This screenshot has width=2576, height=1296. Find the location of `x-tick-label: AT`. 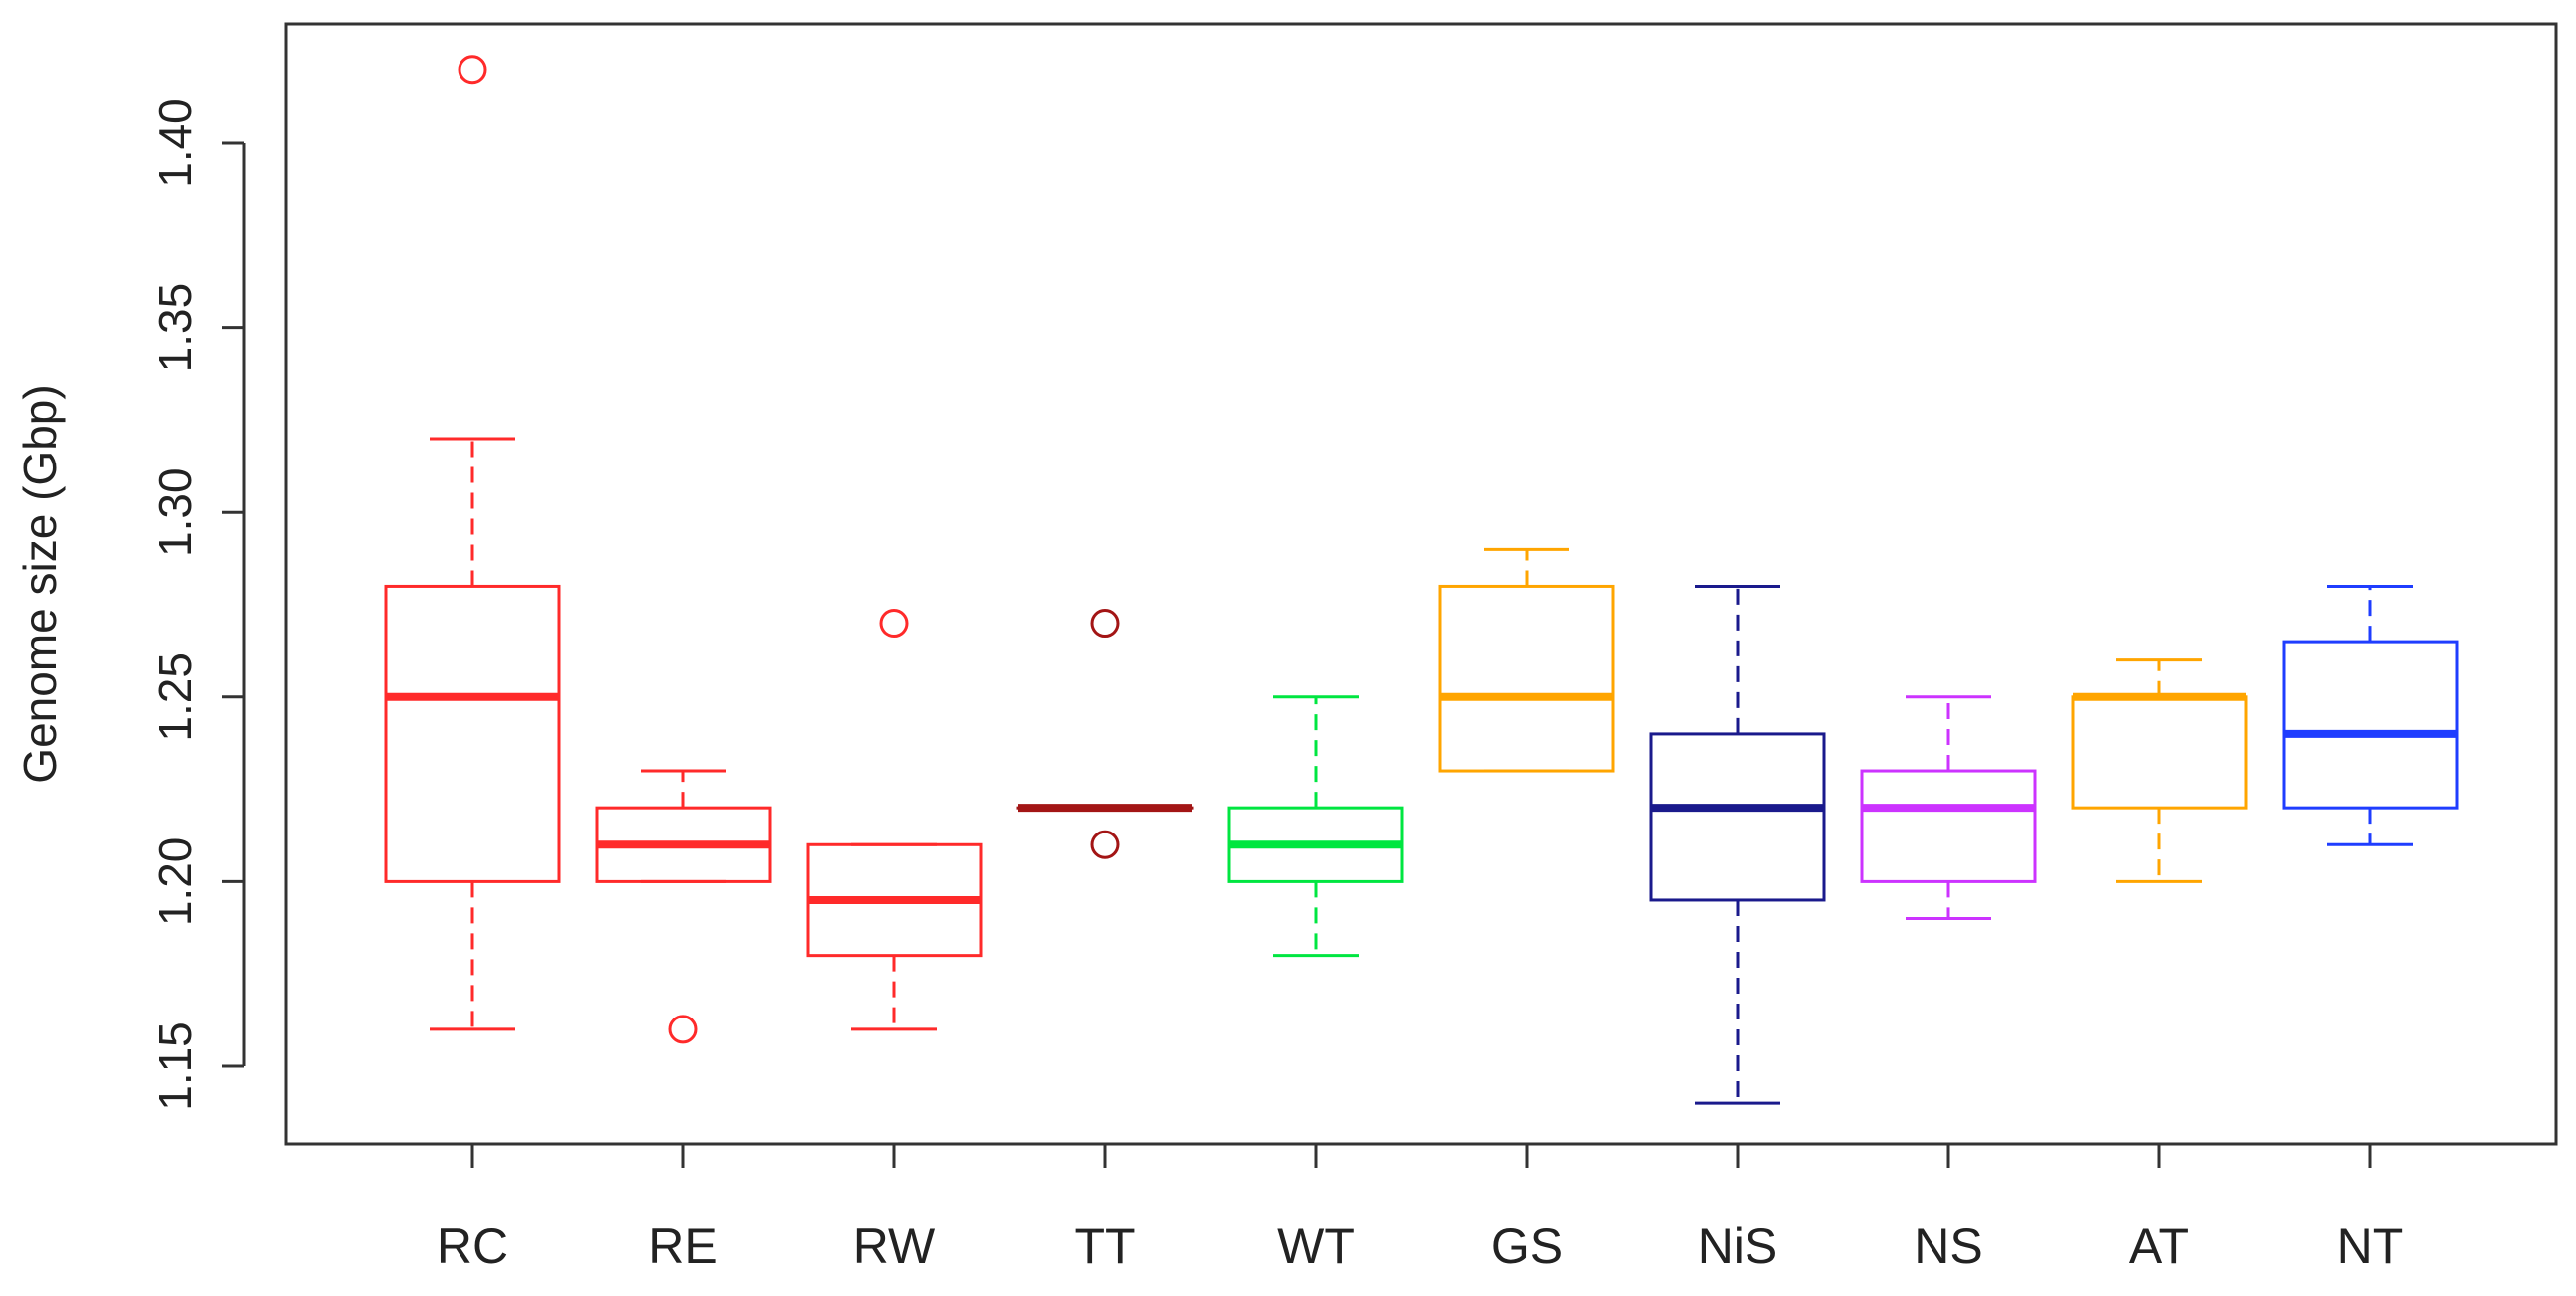

x-tick-label: AT is located at coordinates (2159, 1246).